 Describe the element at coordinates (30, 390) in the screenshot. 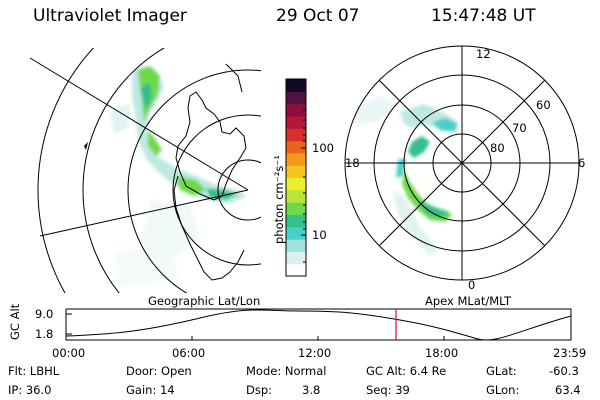

I see `info-ip: IP: 36.0` at that location.